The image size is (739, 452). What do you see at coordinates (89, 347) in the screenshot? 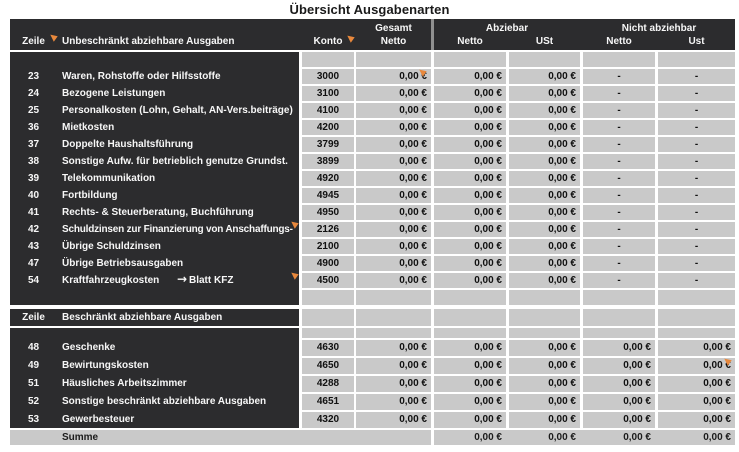
I see `row-desc: Geschenke` at bounding box center [89, 347].